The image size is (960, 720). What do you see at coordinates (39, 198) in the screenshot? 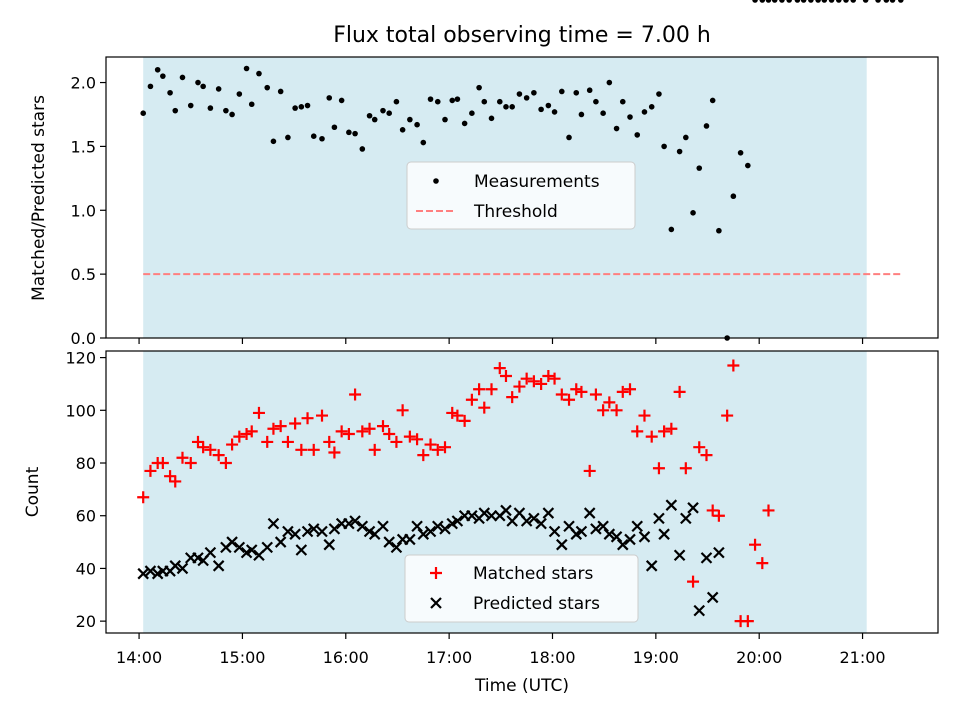
I see `ylabel-ratio: Matched/Predicted stars` at bounding box center [39, 198].